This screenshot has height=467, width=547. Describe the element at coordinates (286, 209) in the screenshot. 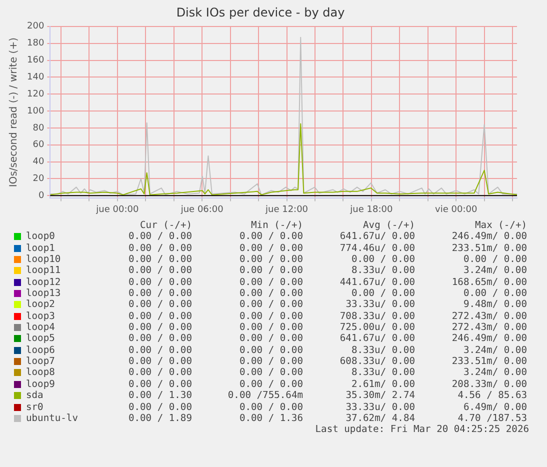

I see `x-tick-label: jue 12:00` at that location.